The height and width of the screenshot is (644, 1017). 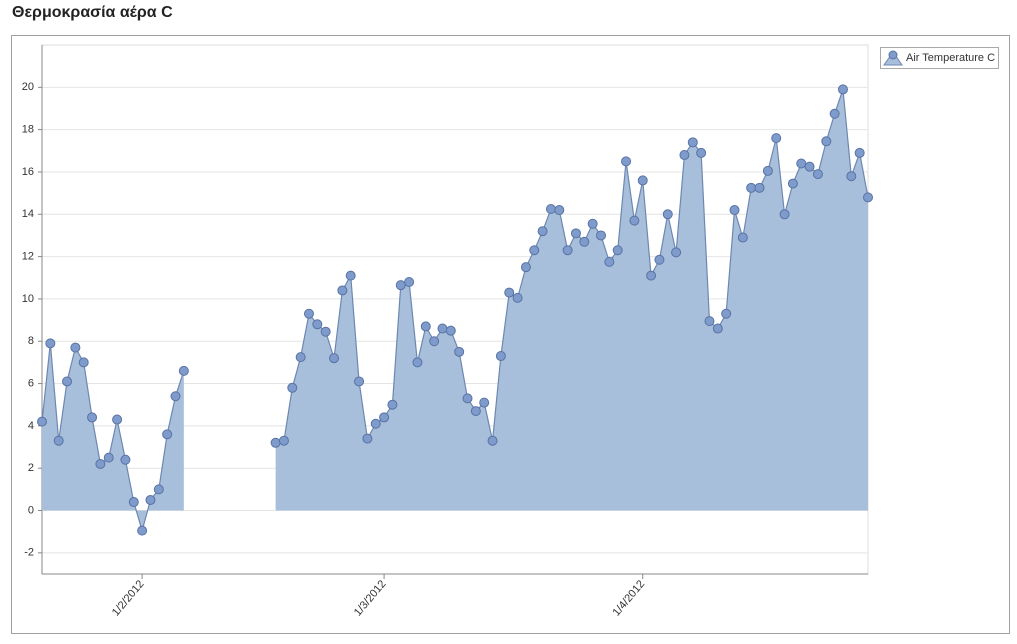 I want to click on y-tick-label: 18, so click(x=28, y=130).